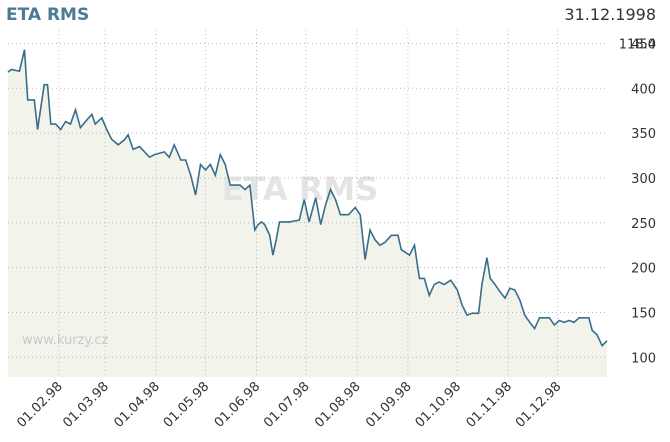 The image size is (670, 442). I want to click on y-tick-label: 250, so click(643, 224).